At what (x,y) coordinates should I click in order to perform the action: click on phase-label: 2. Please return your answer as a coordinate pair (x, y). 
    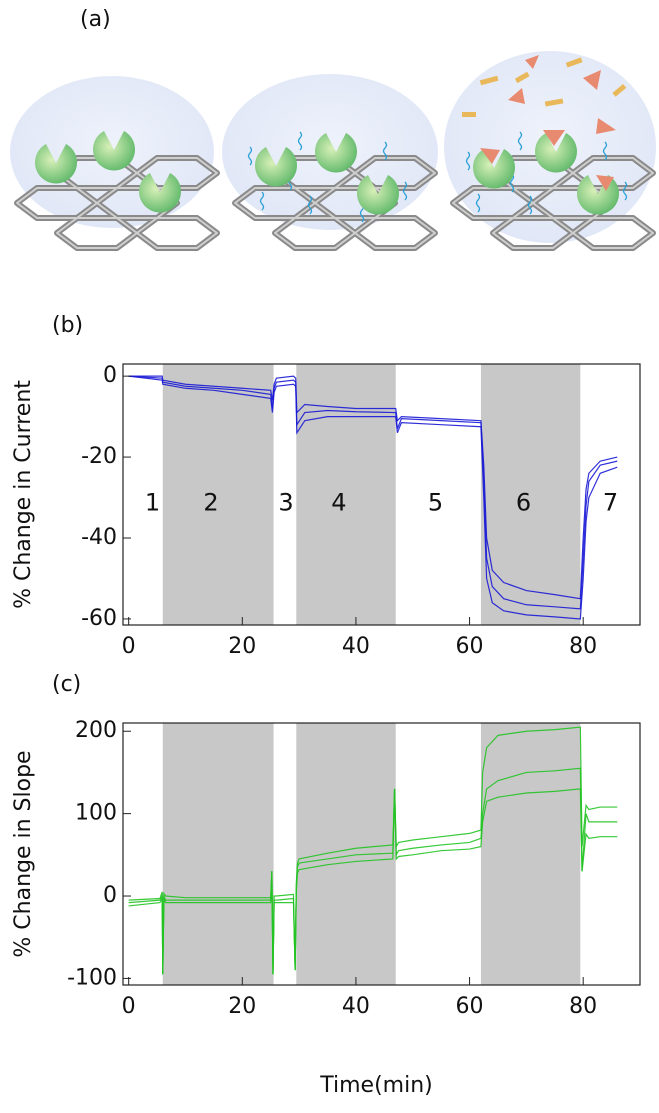
    Looking at the image, I should click on (210, 503).